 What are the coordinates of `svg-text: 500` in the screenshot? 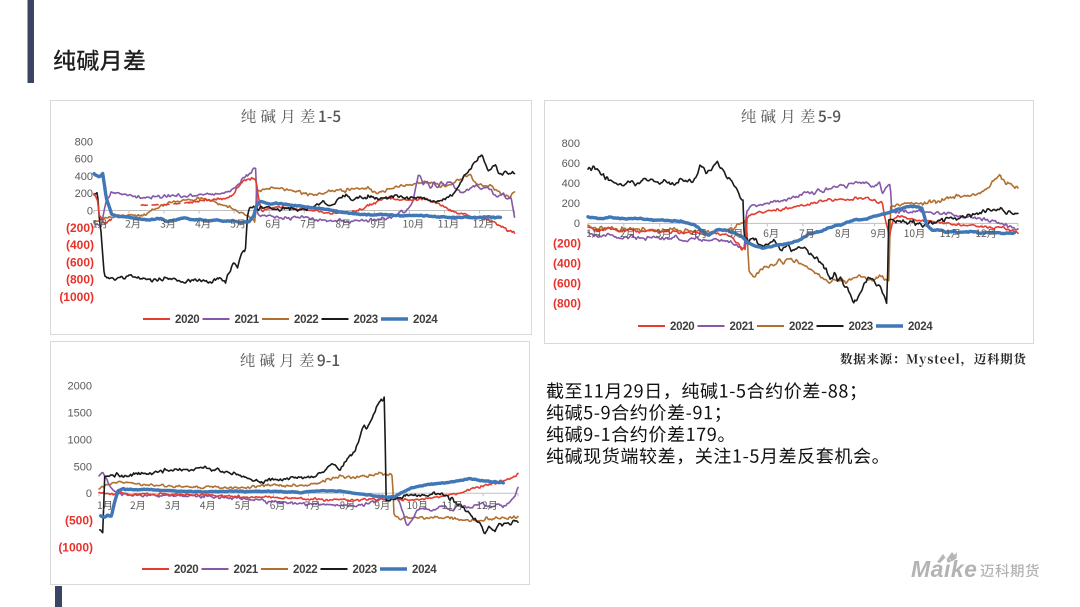 It's located at (83, 467).